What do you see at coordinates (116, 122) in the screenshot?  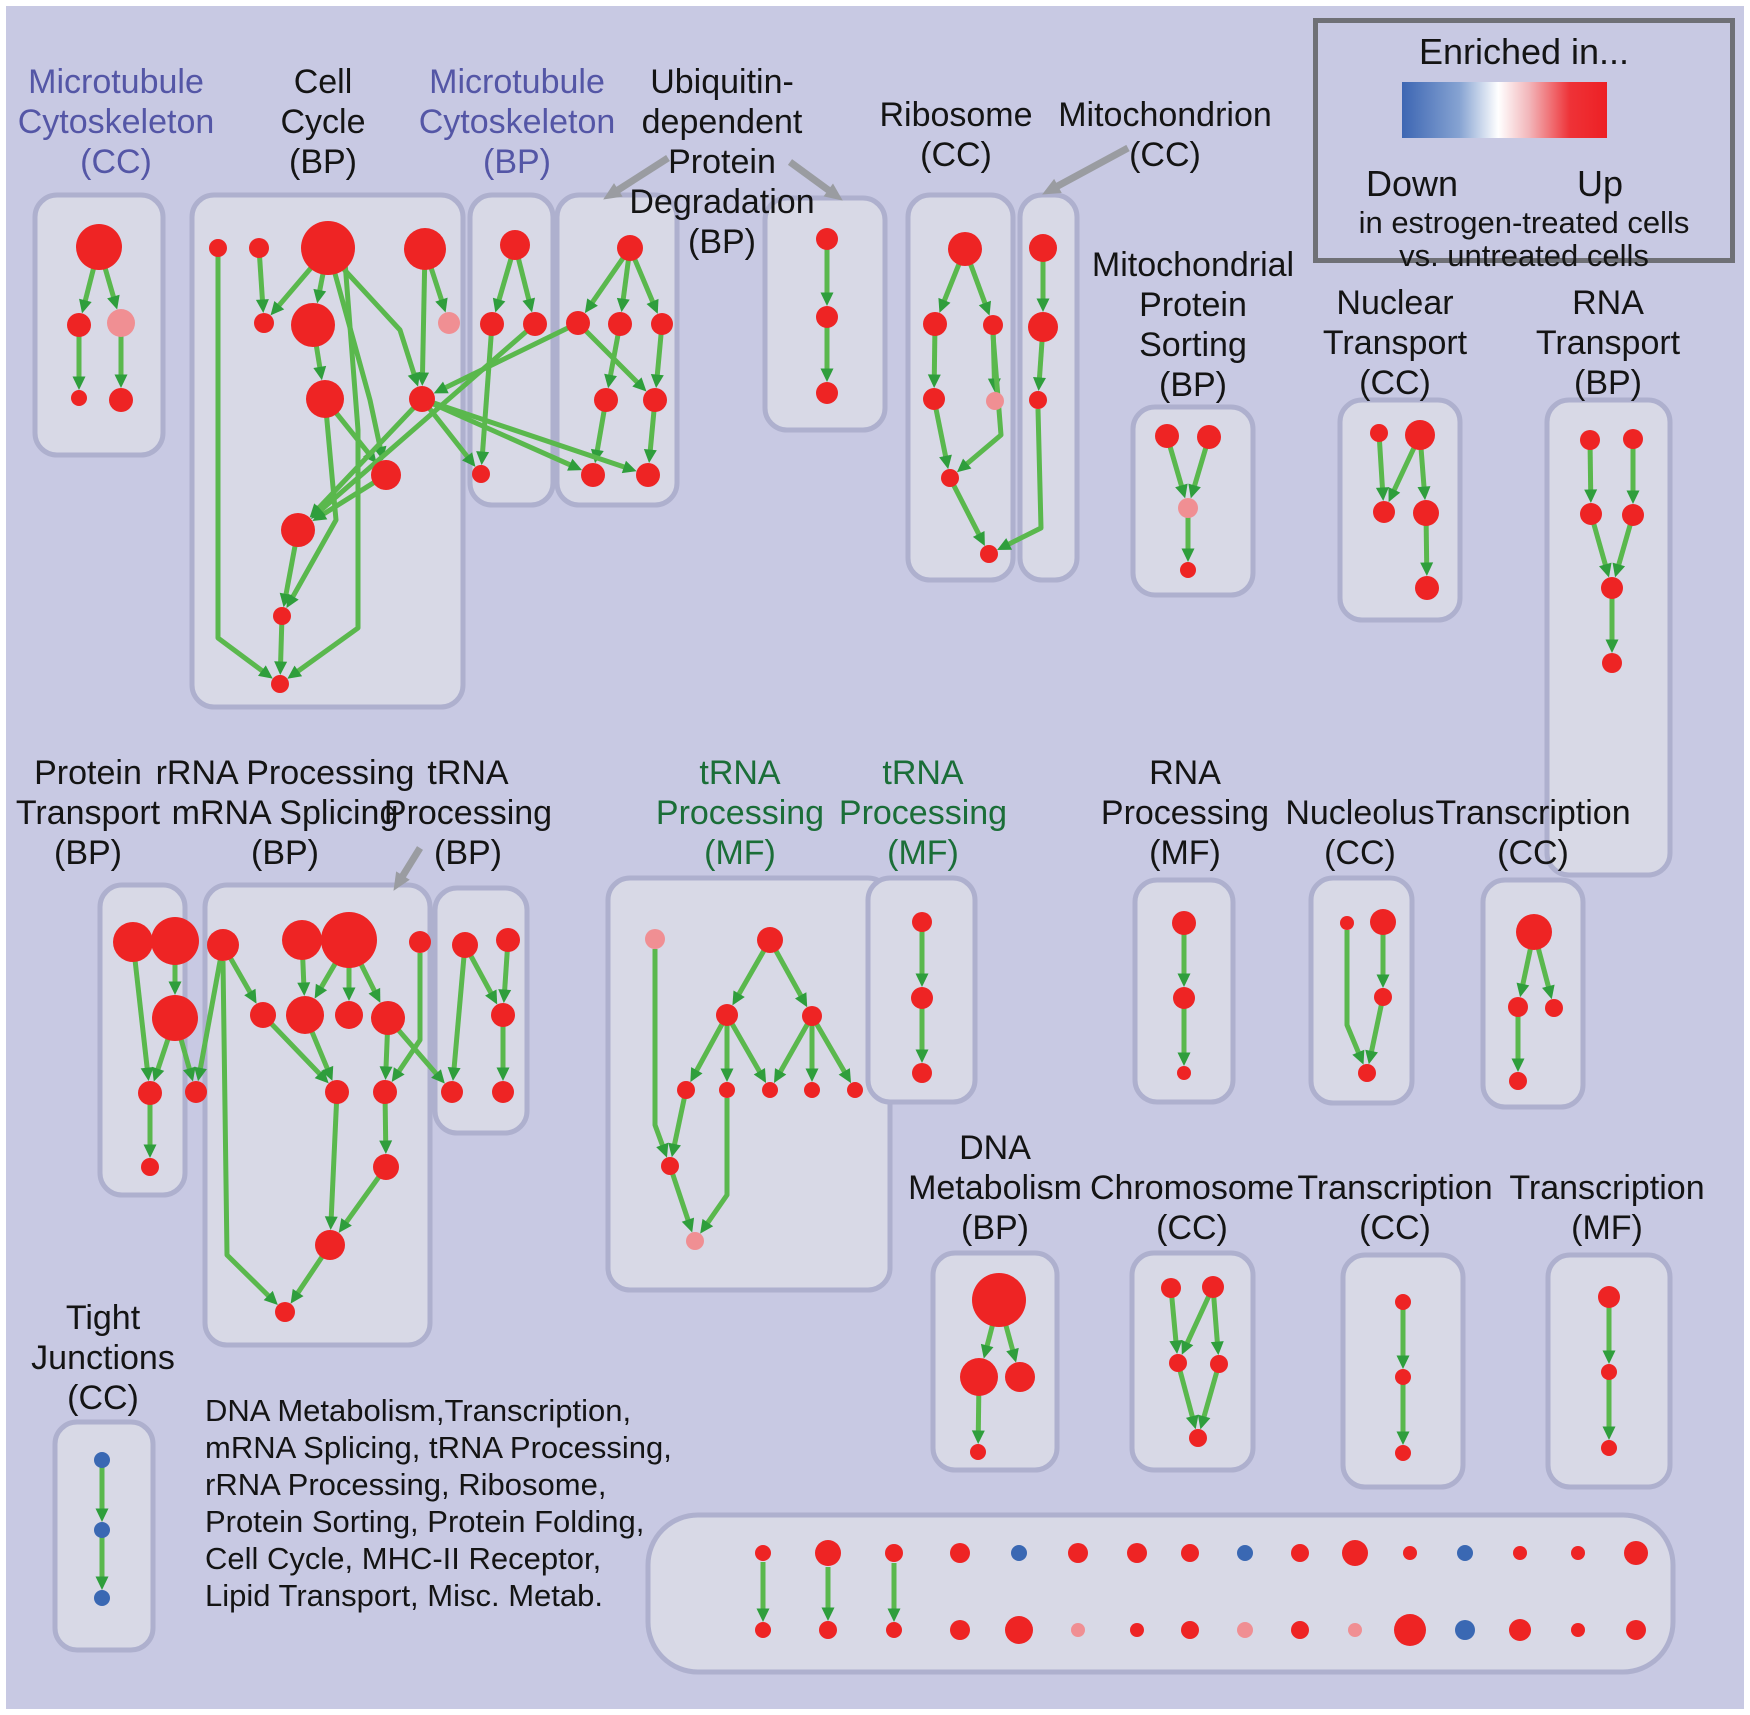 I see `label-line: Cytoskeleton` at bounding box center [116, 122].